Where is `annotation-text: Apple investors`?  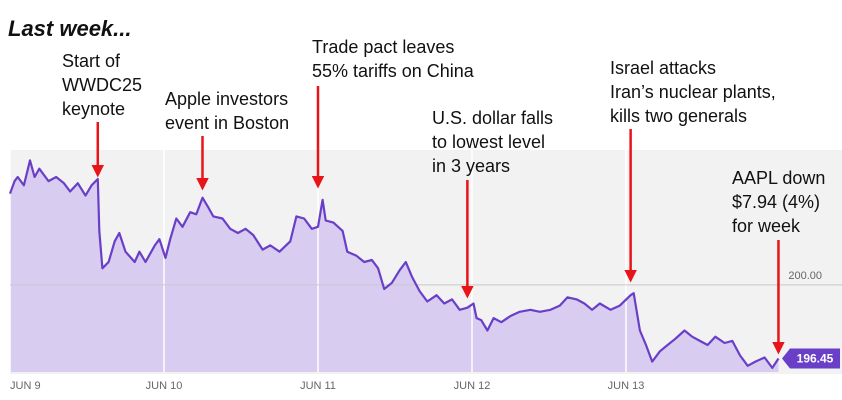
annotation-text: Apple investors is located at coordinates (226, 99).